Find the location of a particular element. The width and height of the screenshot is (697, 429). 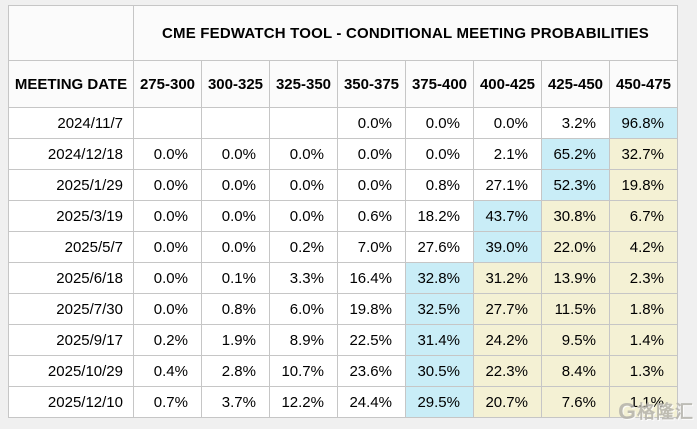

probability-cell: 2.3% is located at coordinates (643, 278).